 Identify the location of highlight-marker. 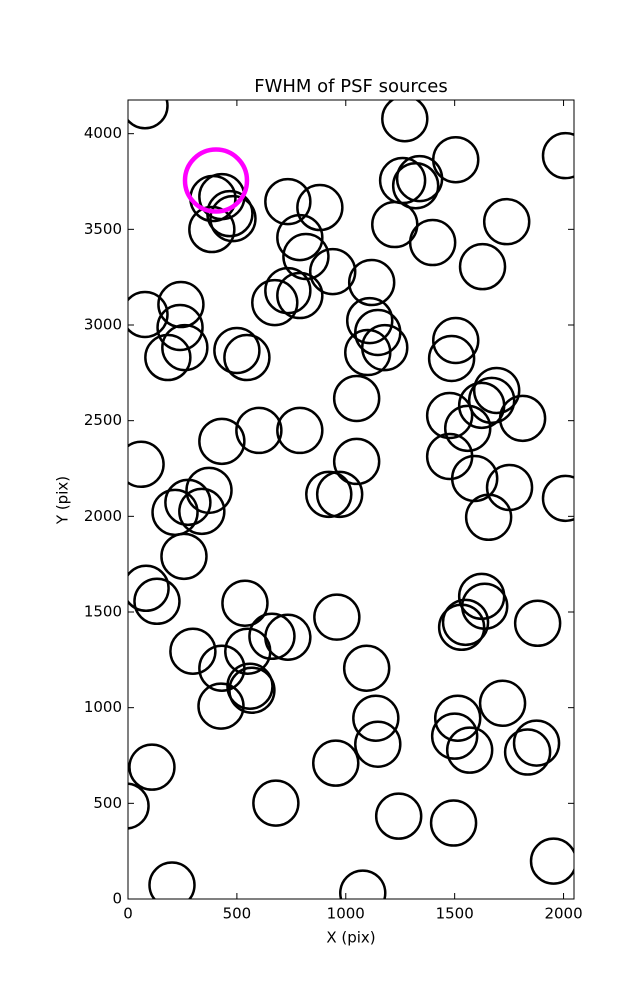
(216, 180).